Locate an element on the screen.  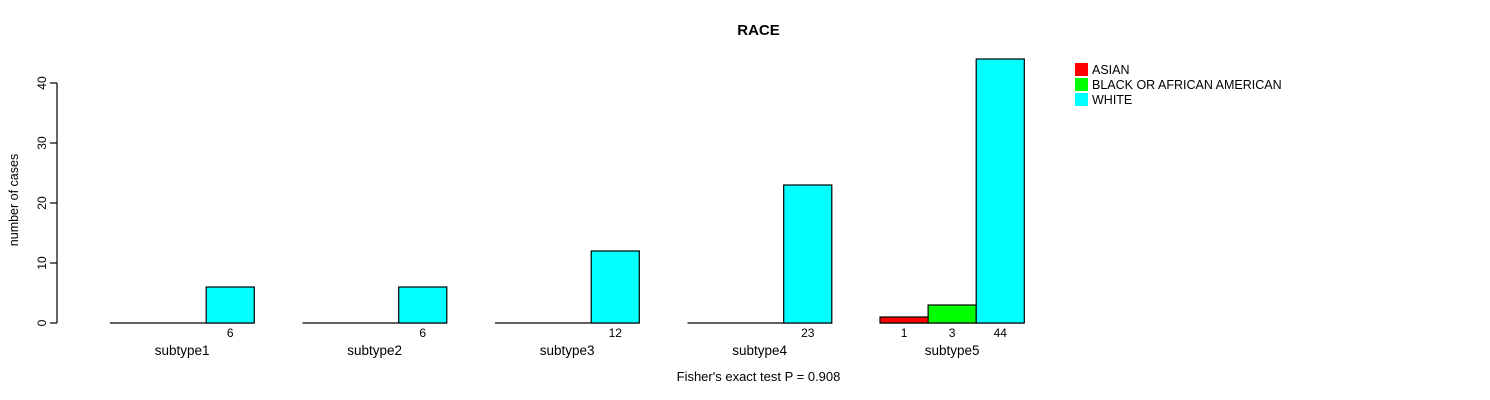
bar-value-label: 12 is located at coordinates (616, 333).